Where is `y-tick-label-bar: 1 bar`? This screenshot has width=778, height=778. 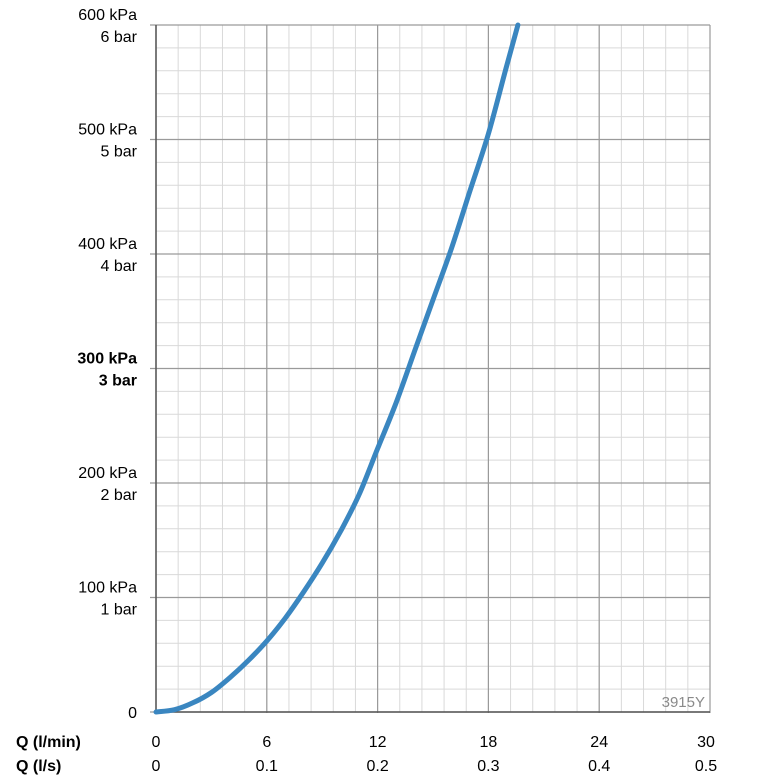
y-tick-label-bar: 1 bar is located at coordinates (119, 610).